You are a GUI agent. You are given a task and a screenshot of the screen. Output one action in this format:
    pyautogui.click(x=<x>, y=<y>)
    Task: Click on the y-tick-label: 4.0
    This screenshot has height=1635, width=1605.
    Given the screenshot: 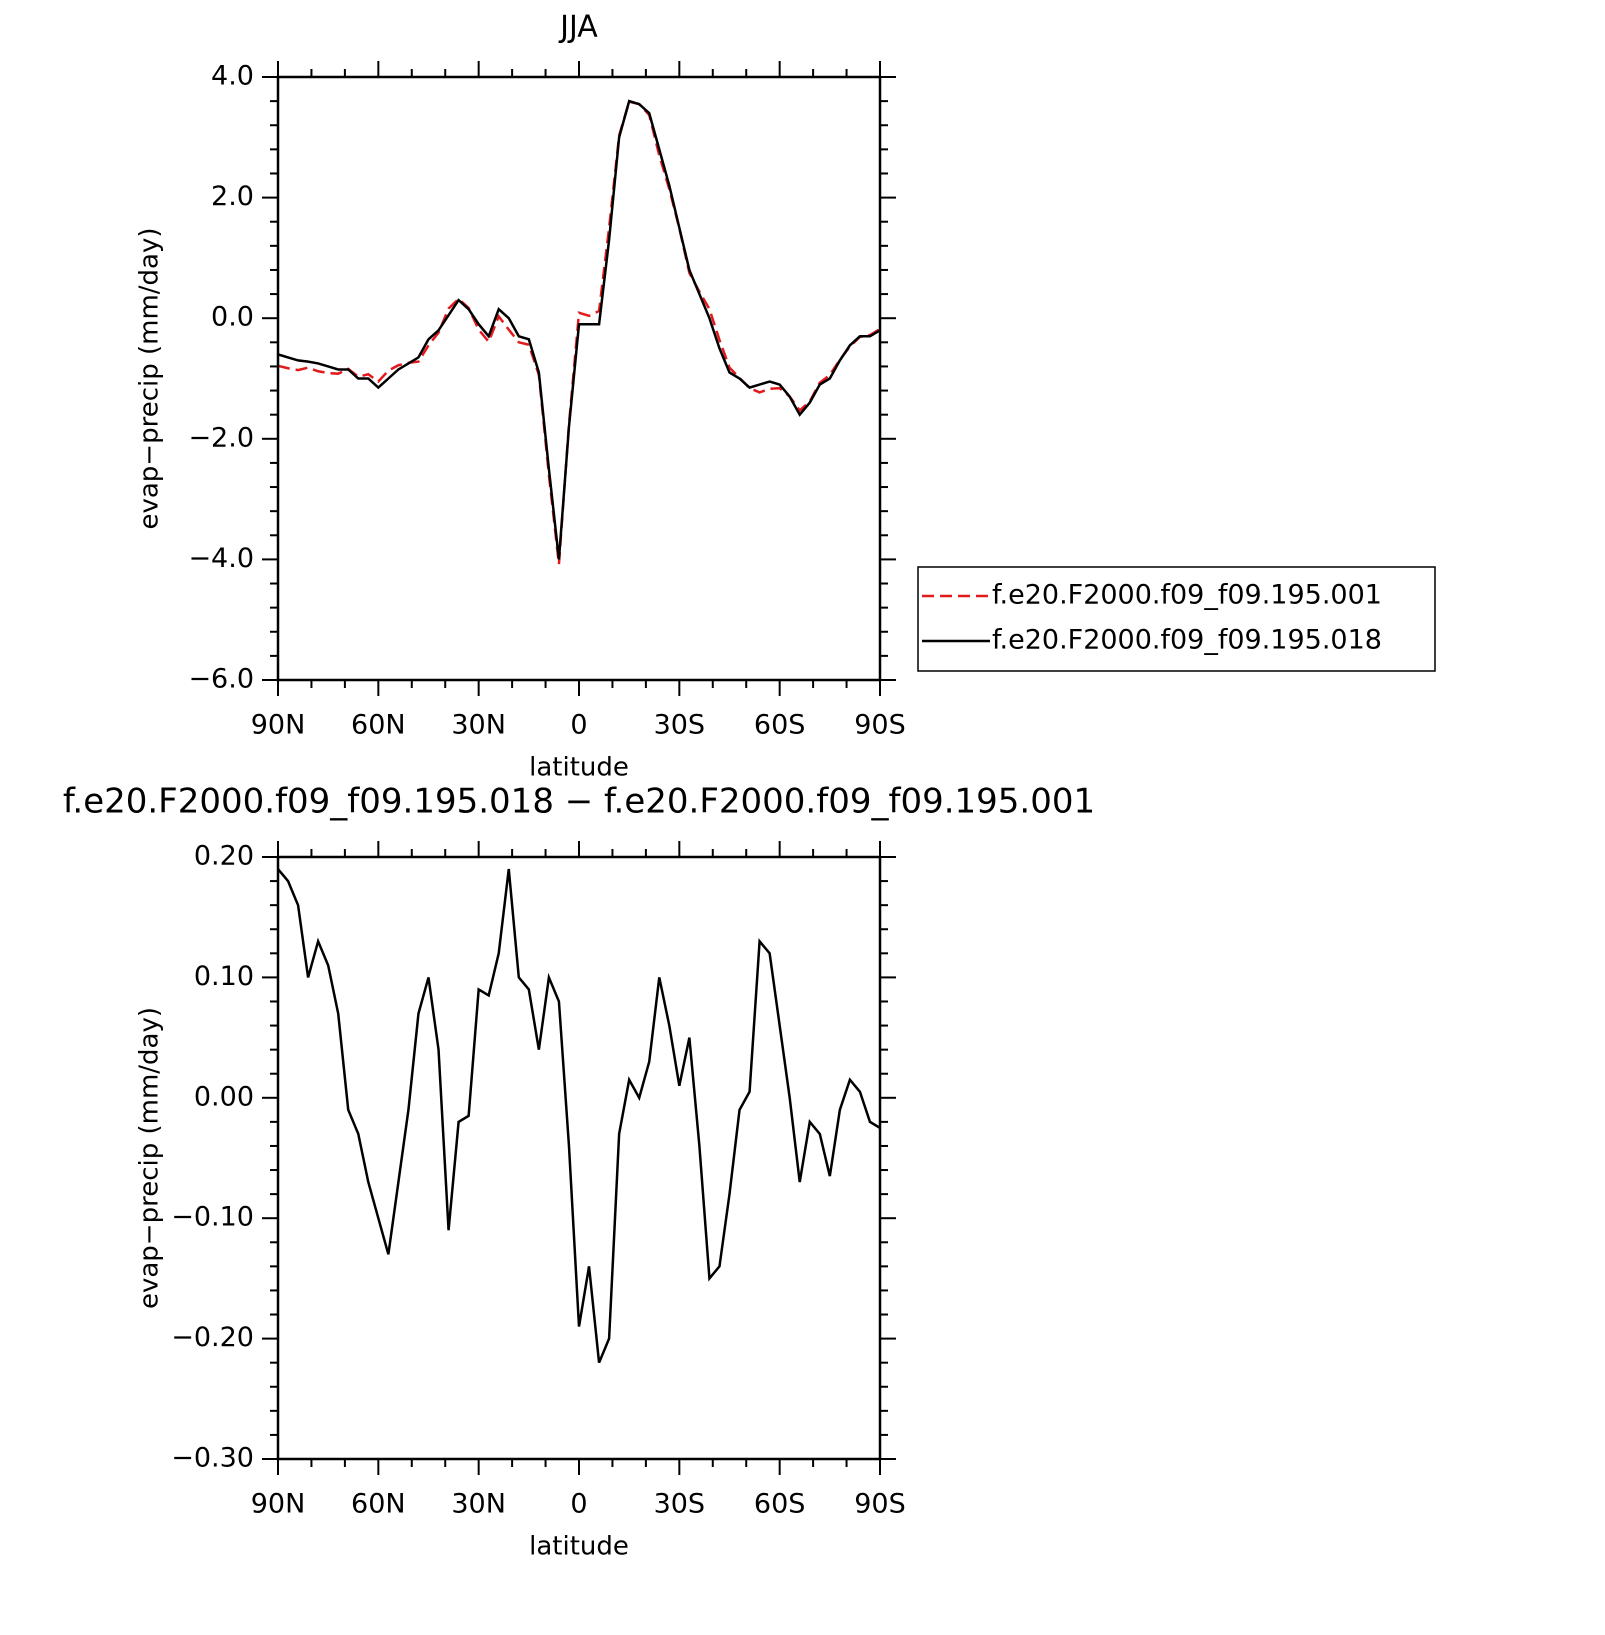 What is the action you would take?
    pyautogui.click(x=232, y=76)
    